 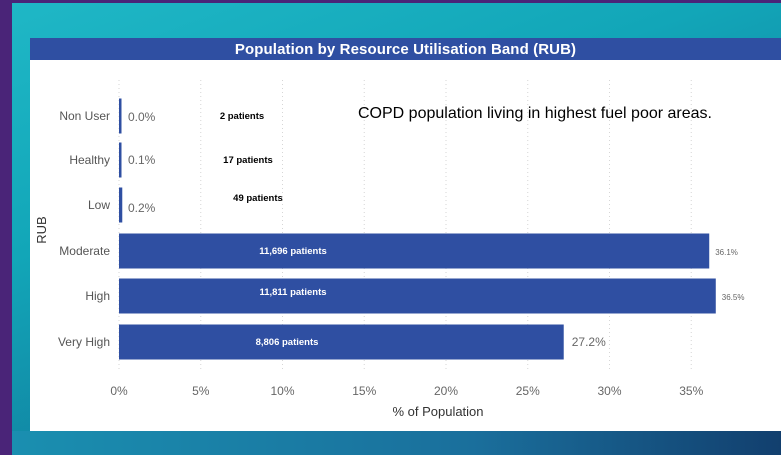 I want to click on category-label: Healthy, so click(x=89, y=160).